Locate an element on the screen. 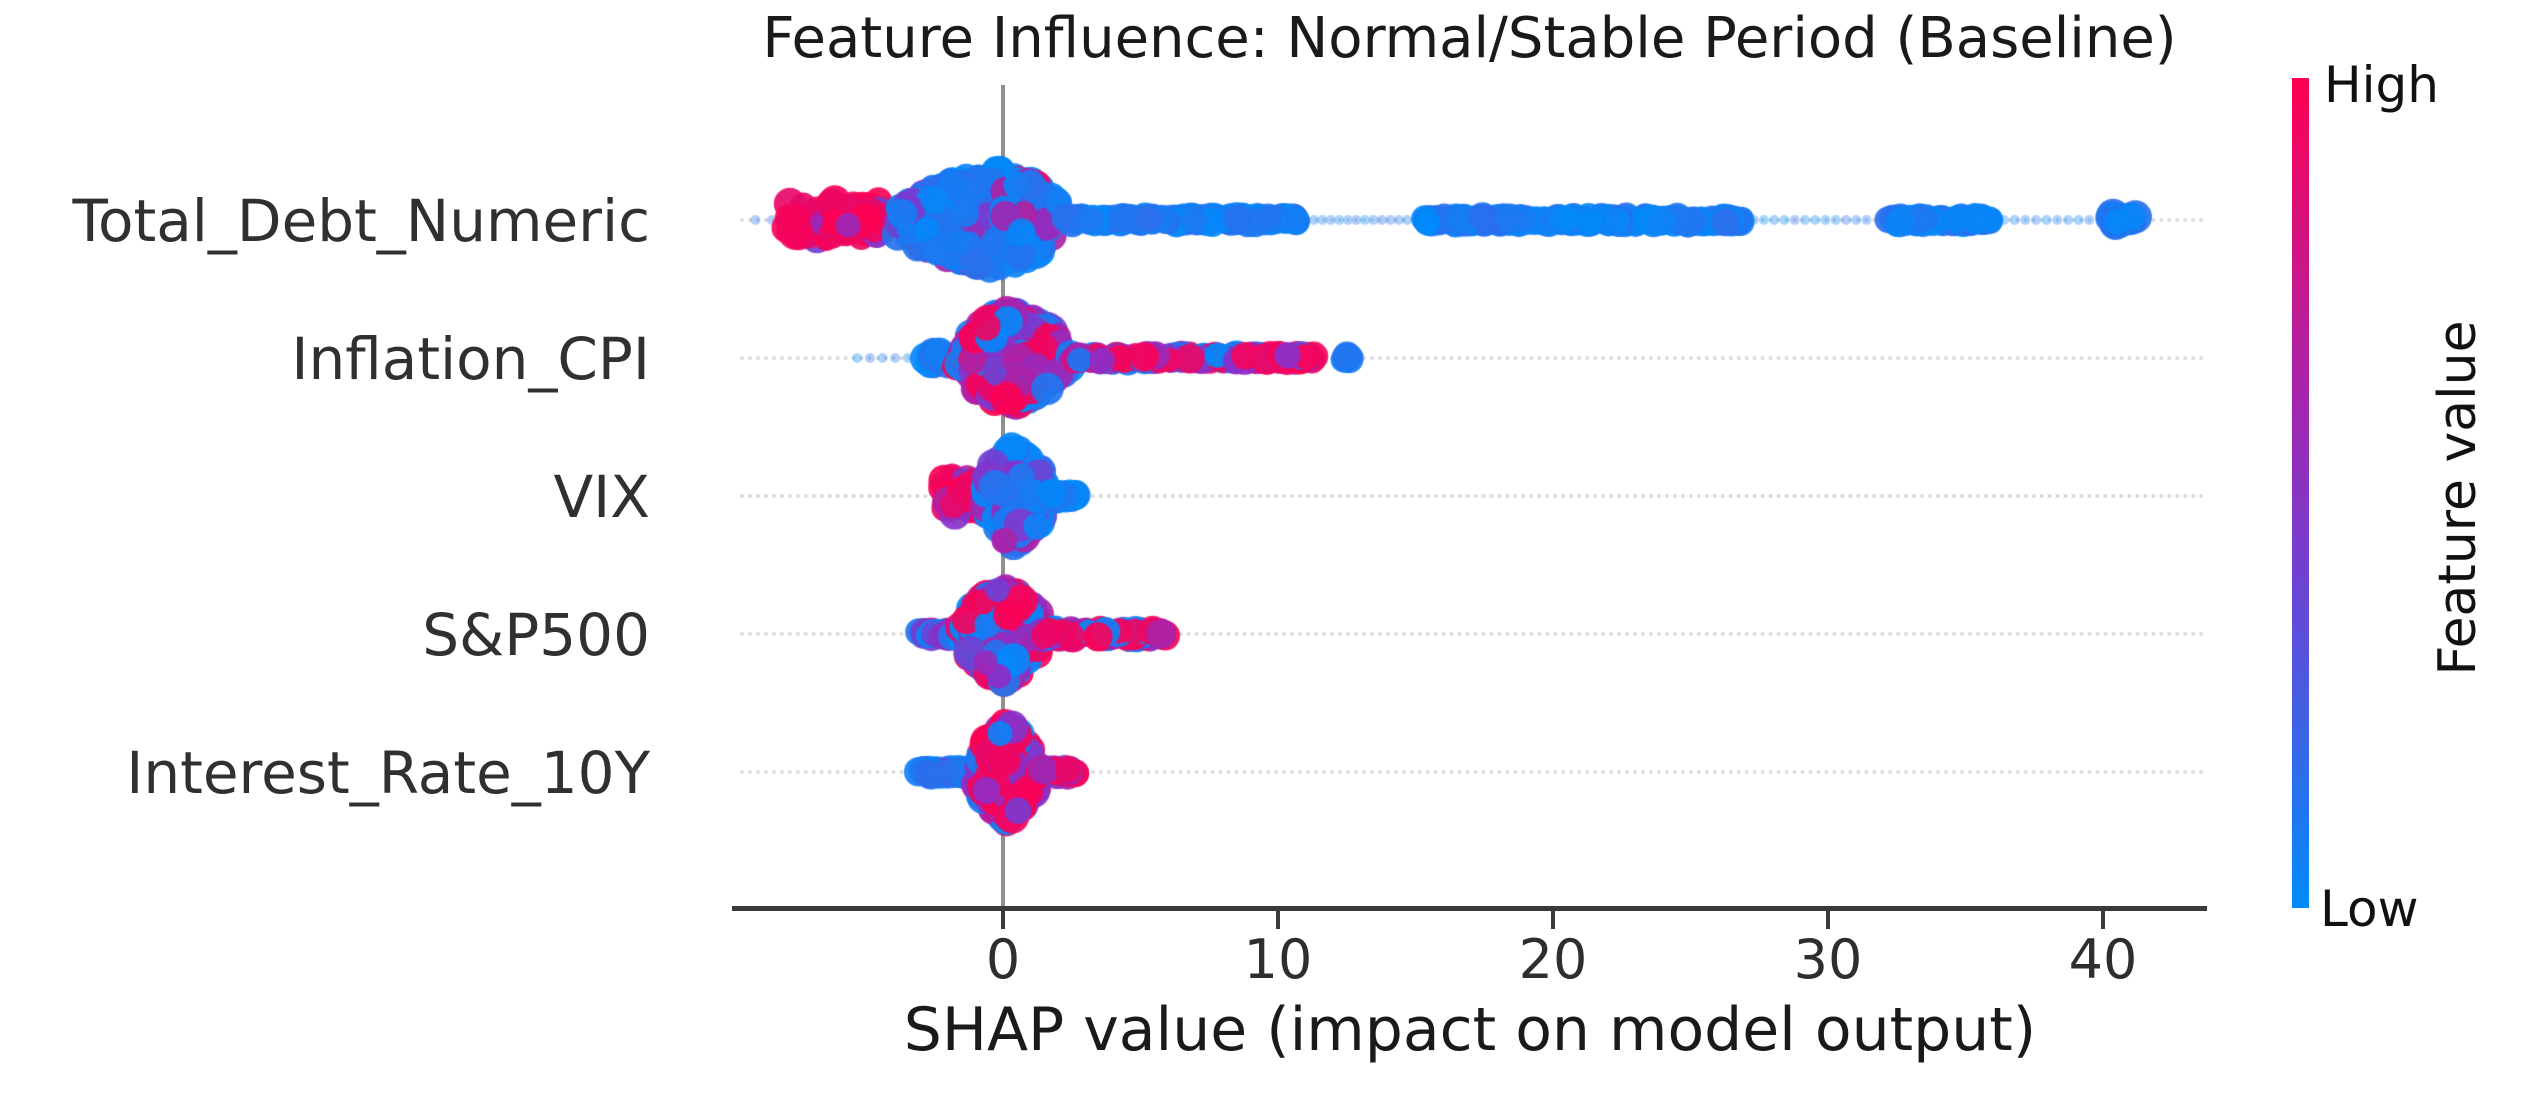  x-tick-label-40: 40 is located at coordinates (2103, 959).